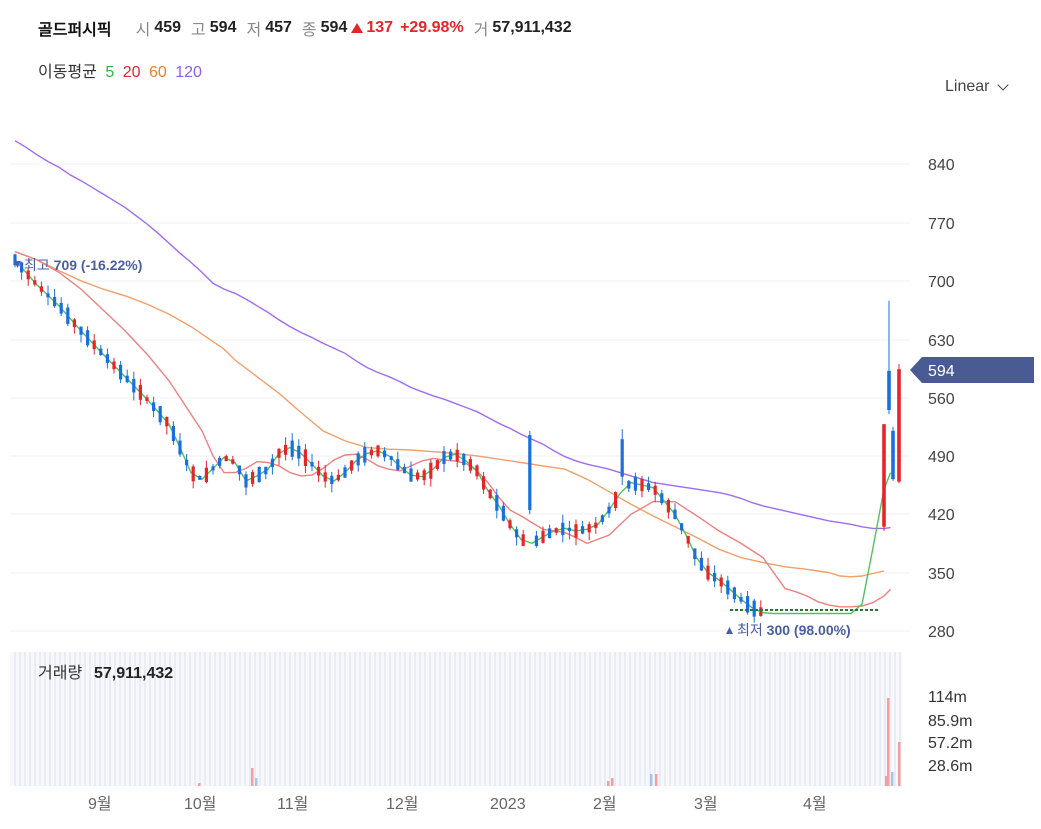 The height and width of the screenshot is (829, 1041). I want to click on y-tick: 770, so click(941, 224).